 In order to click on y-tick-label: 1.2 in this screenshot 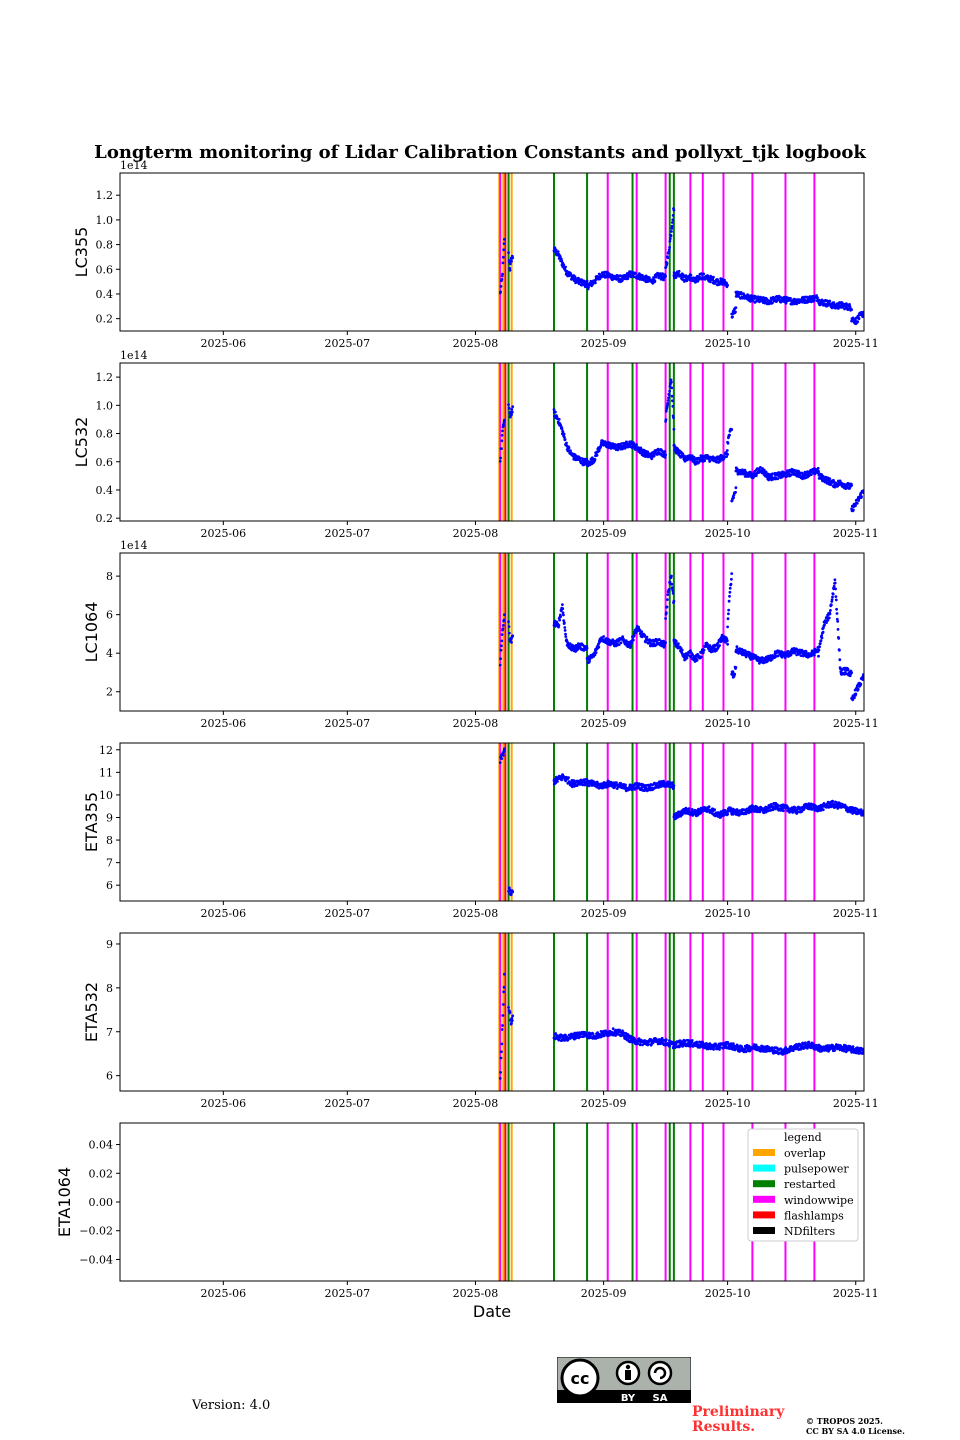, I will do `click(105, 195)`.